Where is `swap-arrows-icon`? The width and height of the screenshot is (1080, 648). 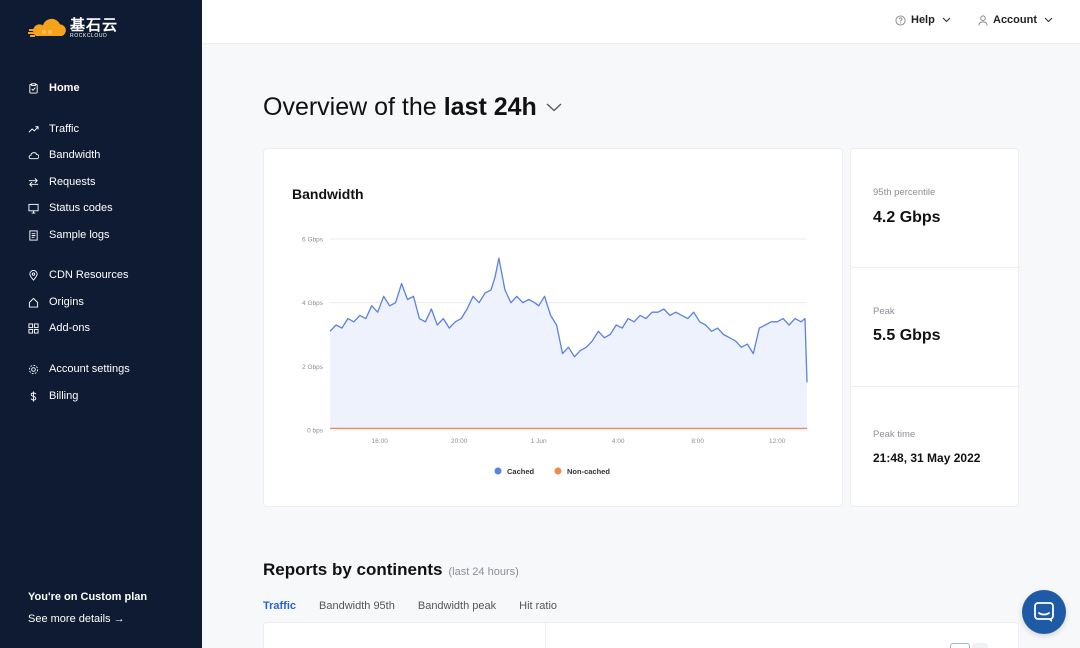 swap-arrows-icon is located at coordinates (33, 182).